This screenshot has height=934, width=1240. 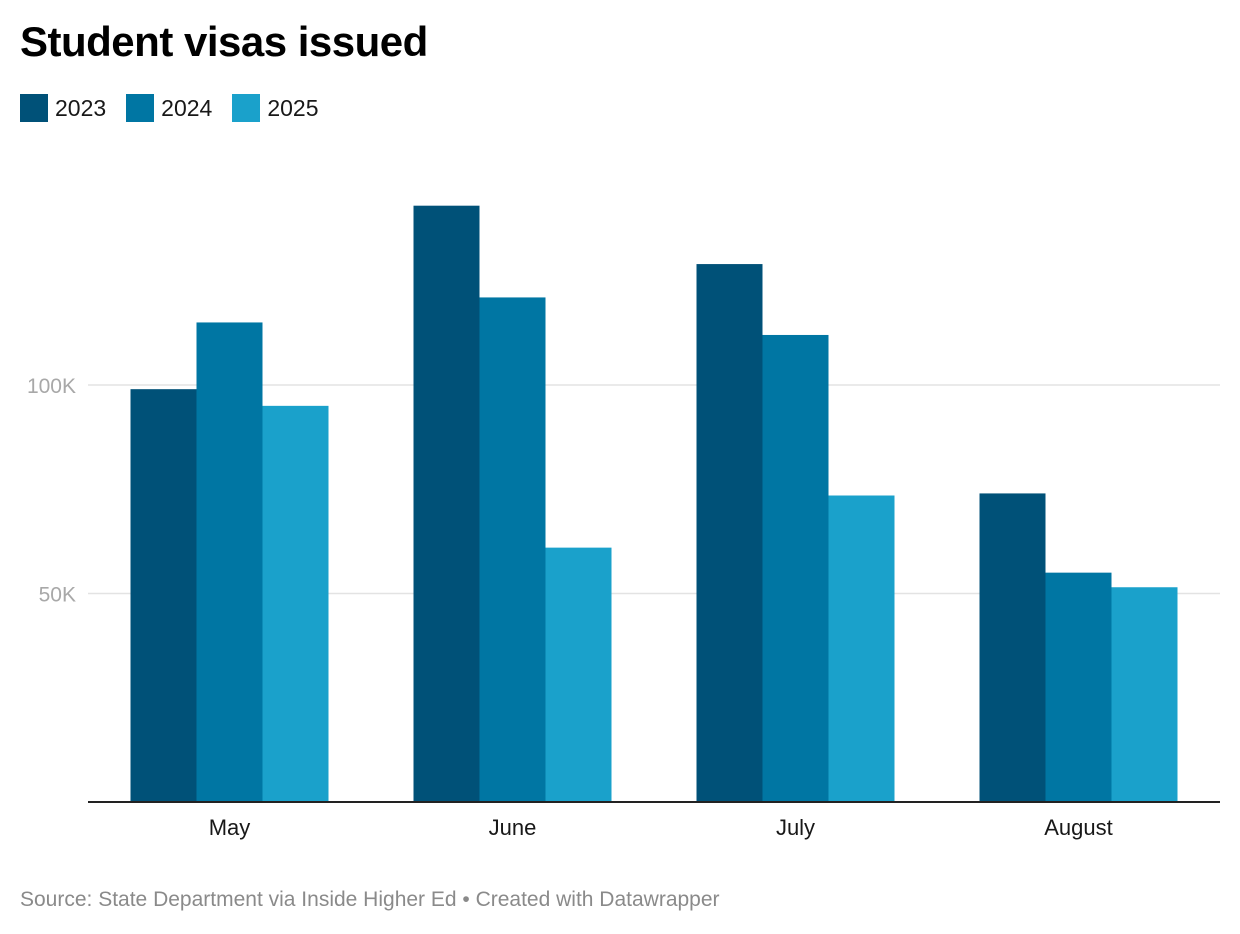 What do you see at coordinates (81, 107) in the screenshot?
I see `legend-label-2023: 2023` at bounding box center [81, 107].